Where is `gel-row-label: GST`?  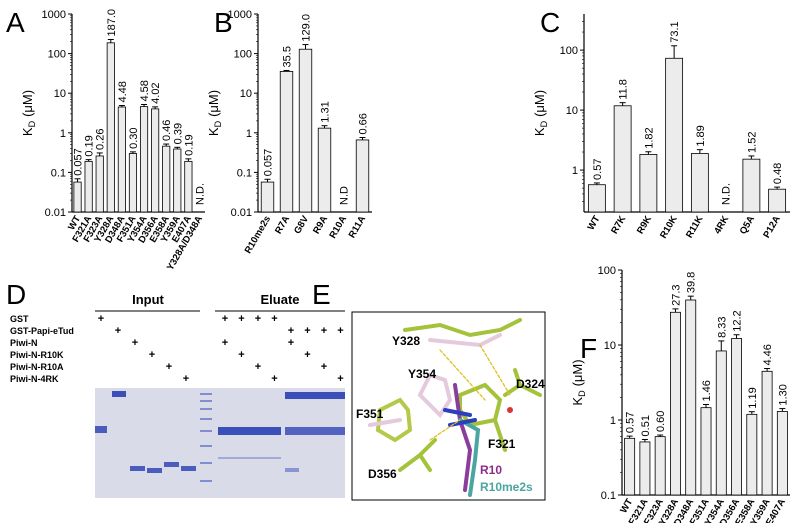 gel-row-label: GST is located at coordinates (19, 319).